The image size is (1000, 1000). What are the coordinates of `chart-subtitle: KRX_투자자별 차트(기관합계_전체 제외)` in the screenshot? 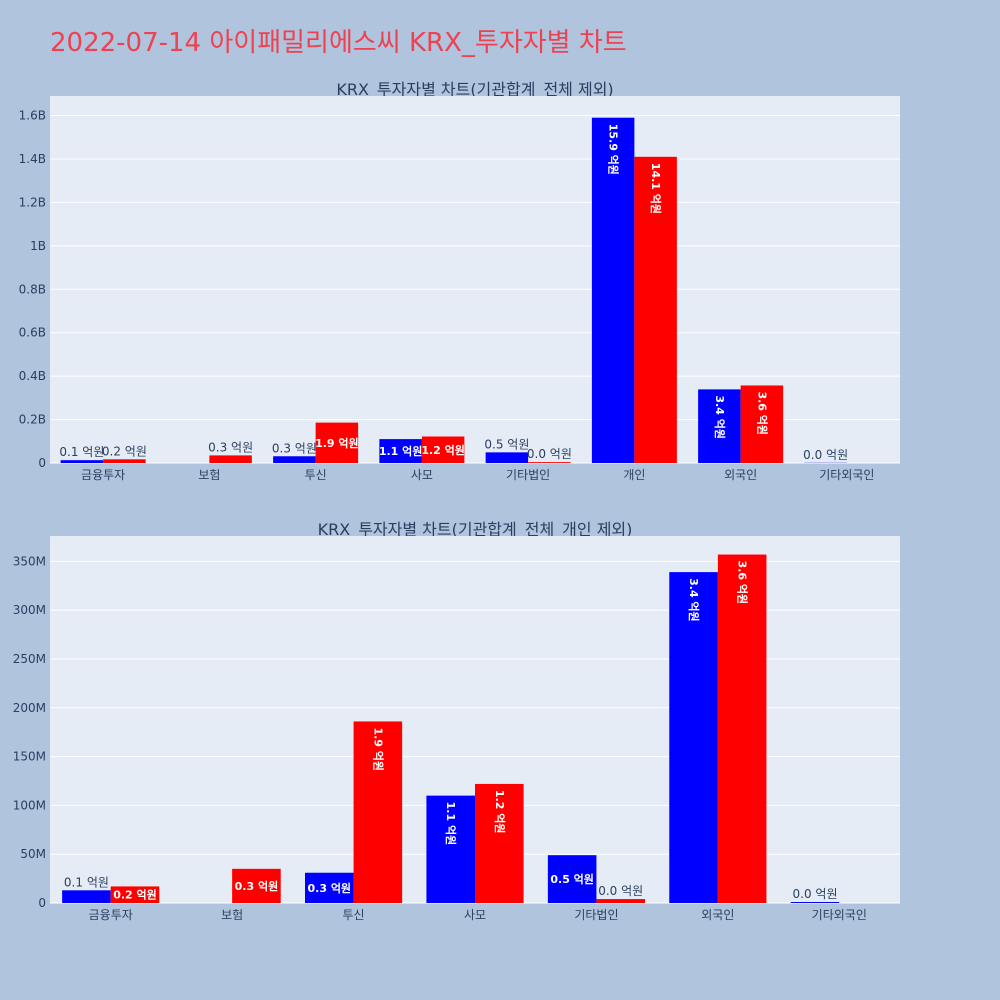 It's located at (474, 90).